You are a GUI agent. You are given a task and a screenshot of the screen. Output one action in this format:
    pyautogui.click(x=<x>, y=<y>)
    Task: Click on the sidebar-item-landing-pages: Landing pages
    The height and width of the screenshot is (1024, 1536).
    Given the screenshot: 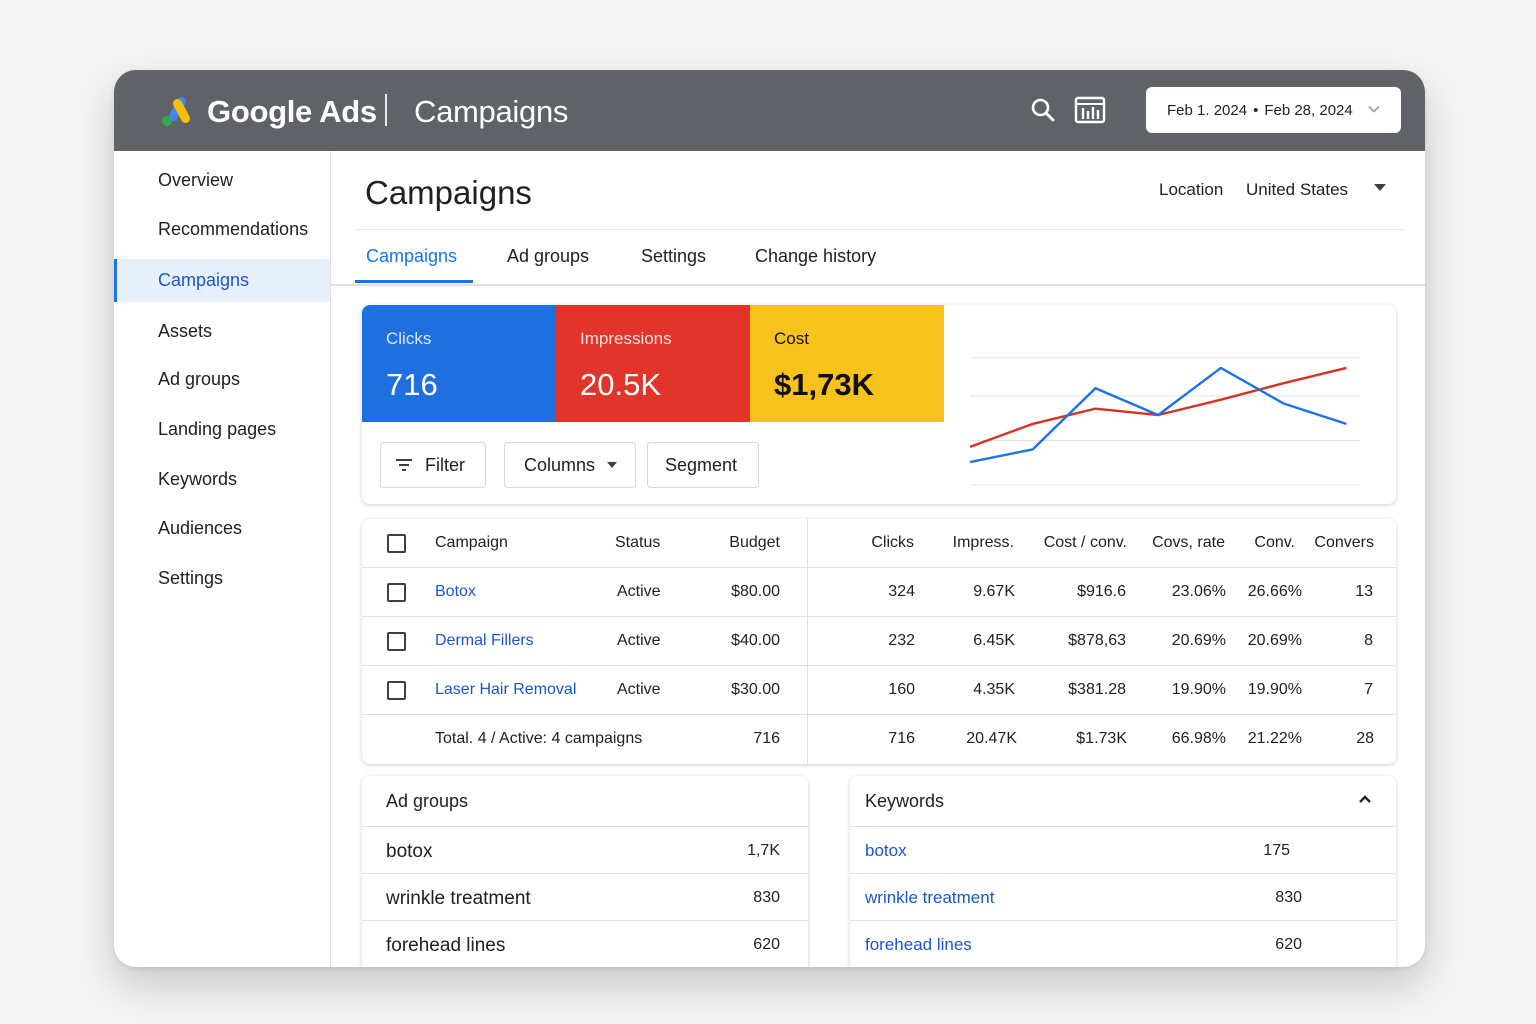 What is the action you would take?
    pyautogui.click(x=217, y=429)
    